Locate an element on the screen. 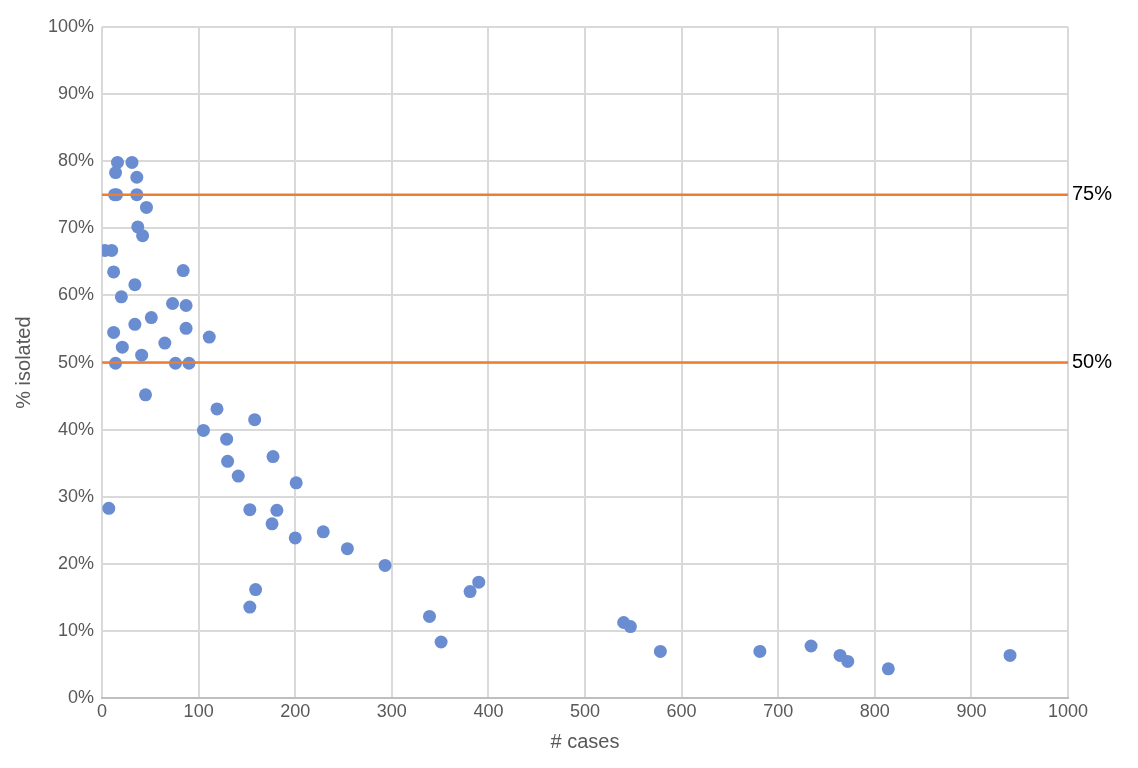  x-tick-label: 0 is located at coordinates (102, 711).